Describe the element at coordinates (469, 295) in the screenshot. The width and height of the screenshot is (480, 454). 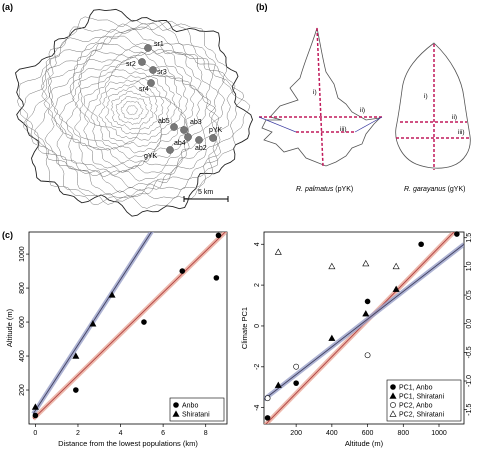
I see `y2-tick-label: 0.5` at that location.